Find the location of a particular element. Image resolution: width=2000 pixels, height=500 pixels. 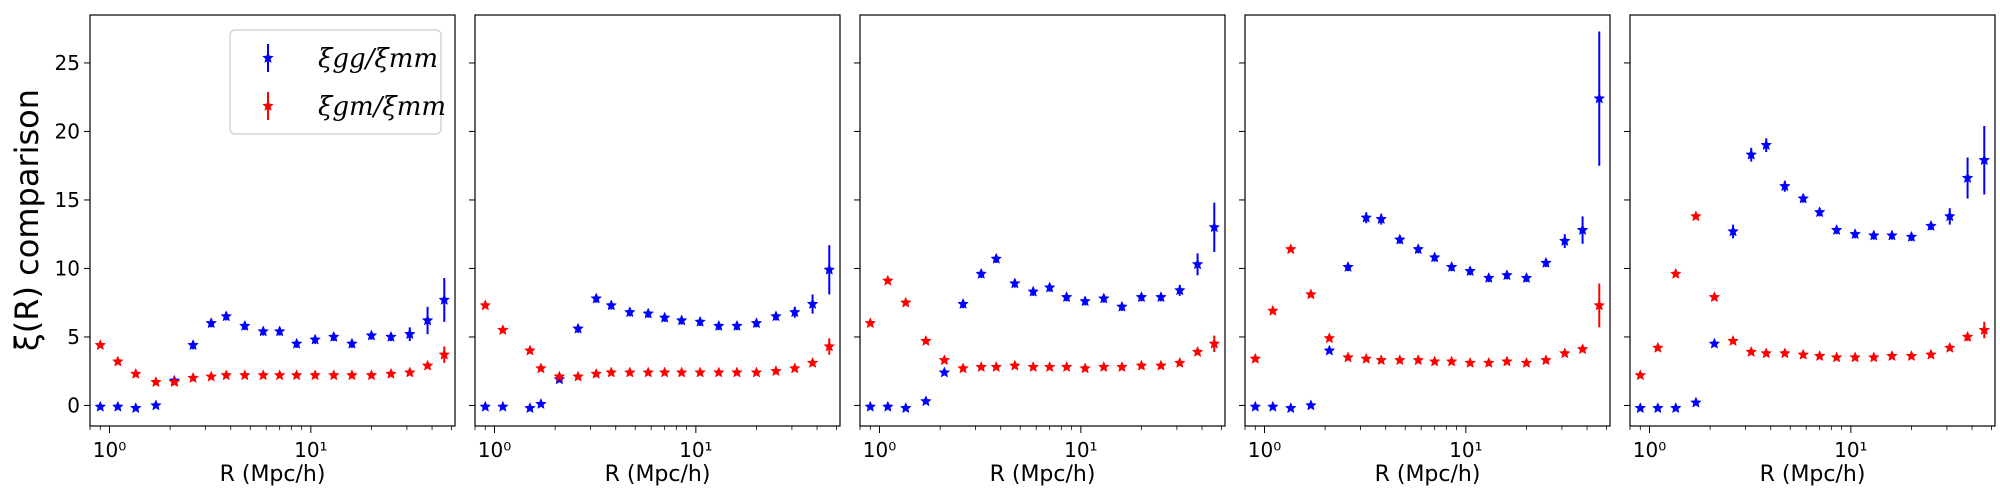

legend-label: ξgm/ξmm is located at coordinates (382, 107).